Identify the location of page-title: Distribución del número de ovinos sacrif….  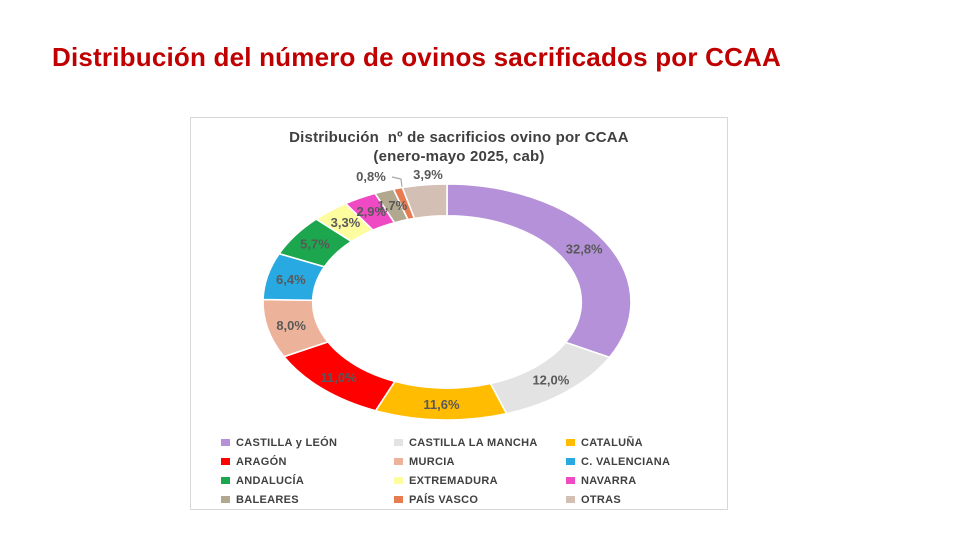
(417, 57).